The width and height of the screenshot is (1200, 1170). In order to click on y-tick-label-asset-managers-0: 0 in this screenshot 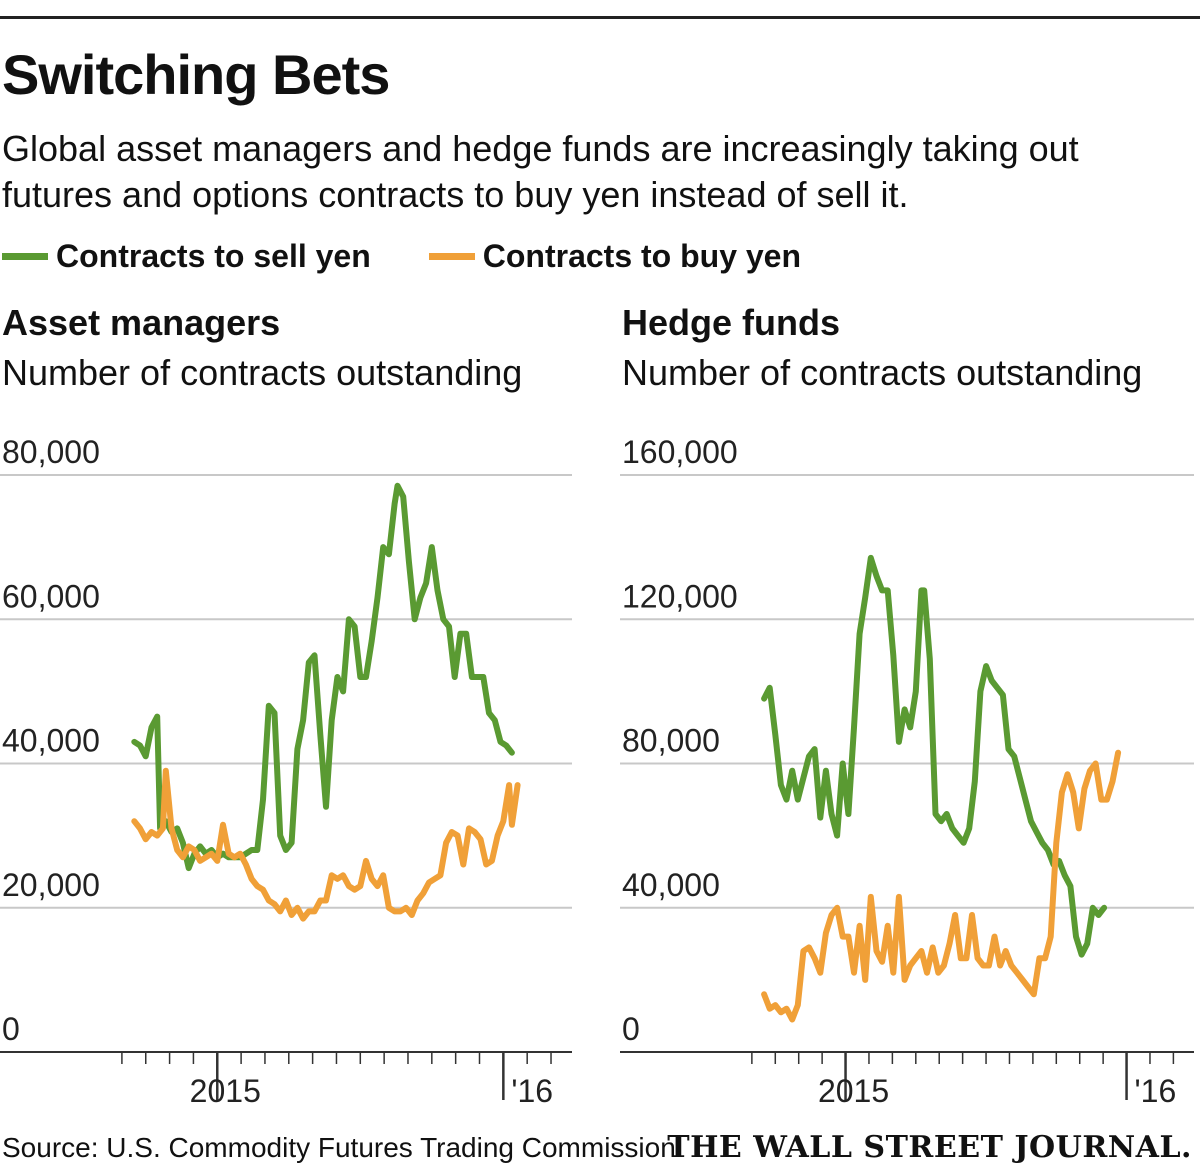, I will do `click(11, 1029)`.